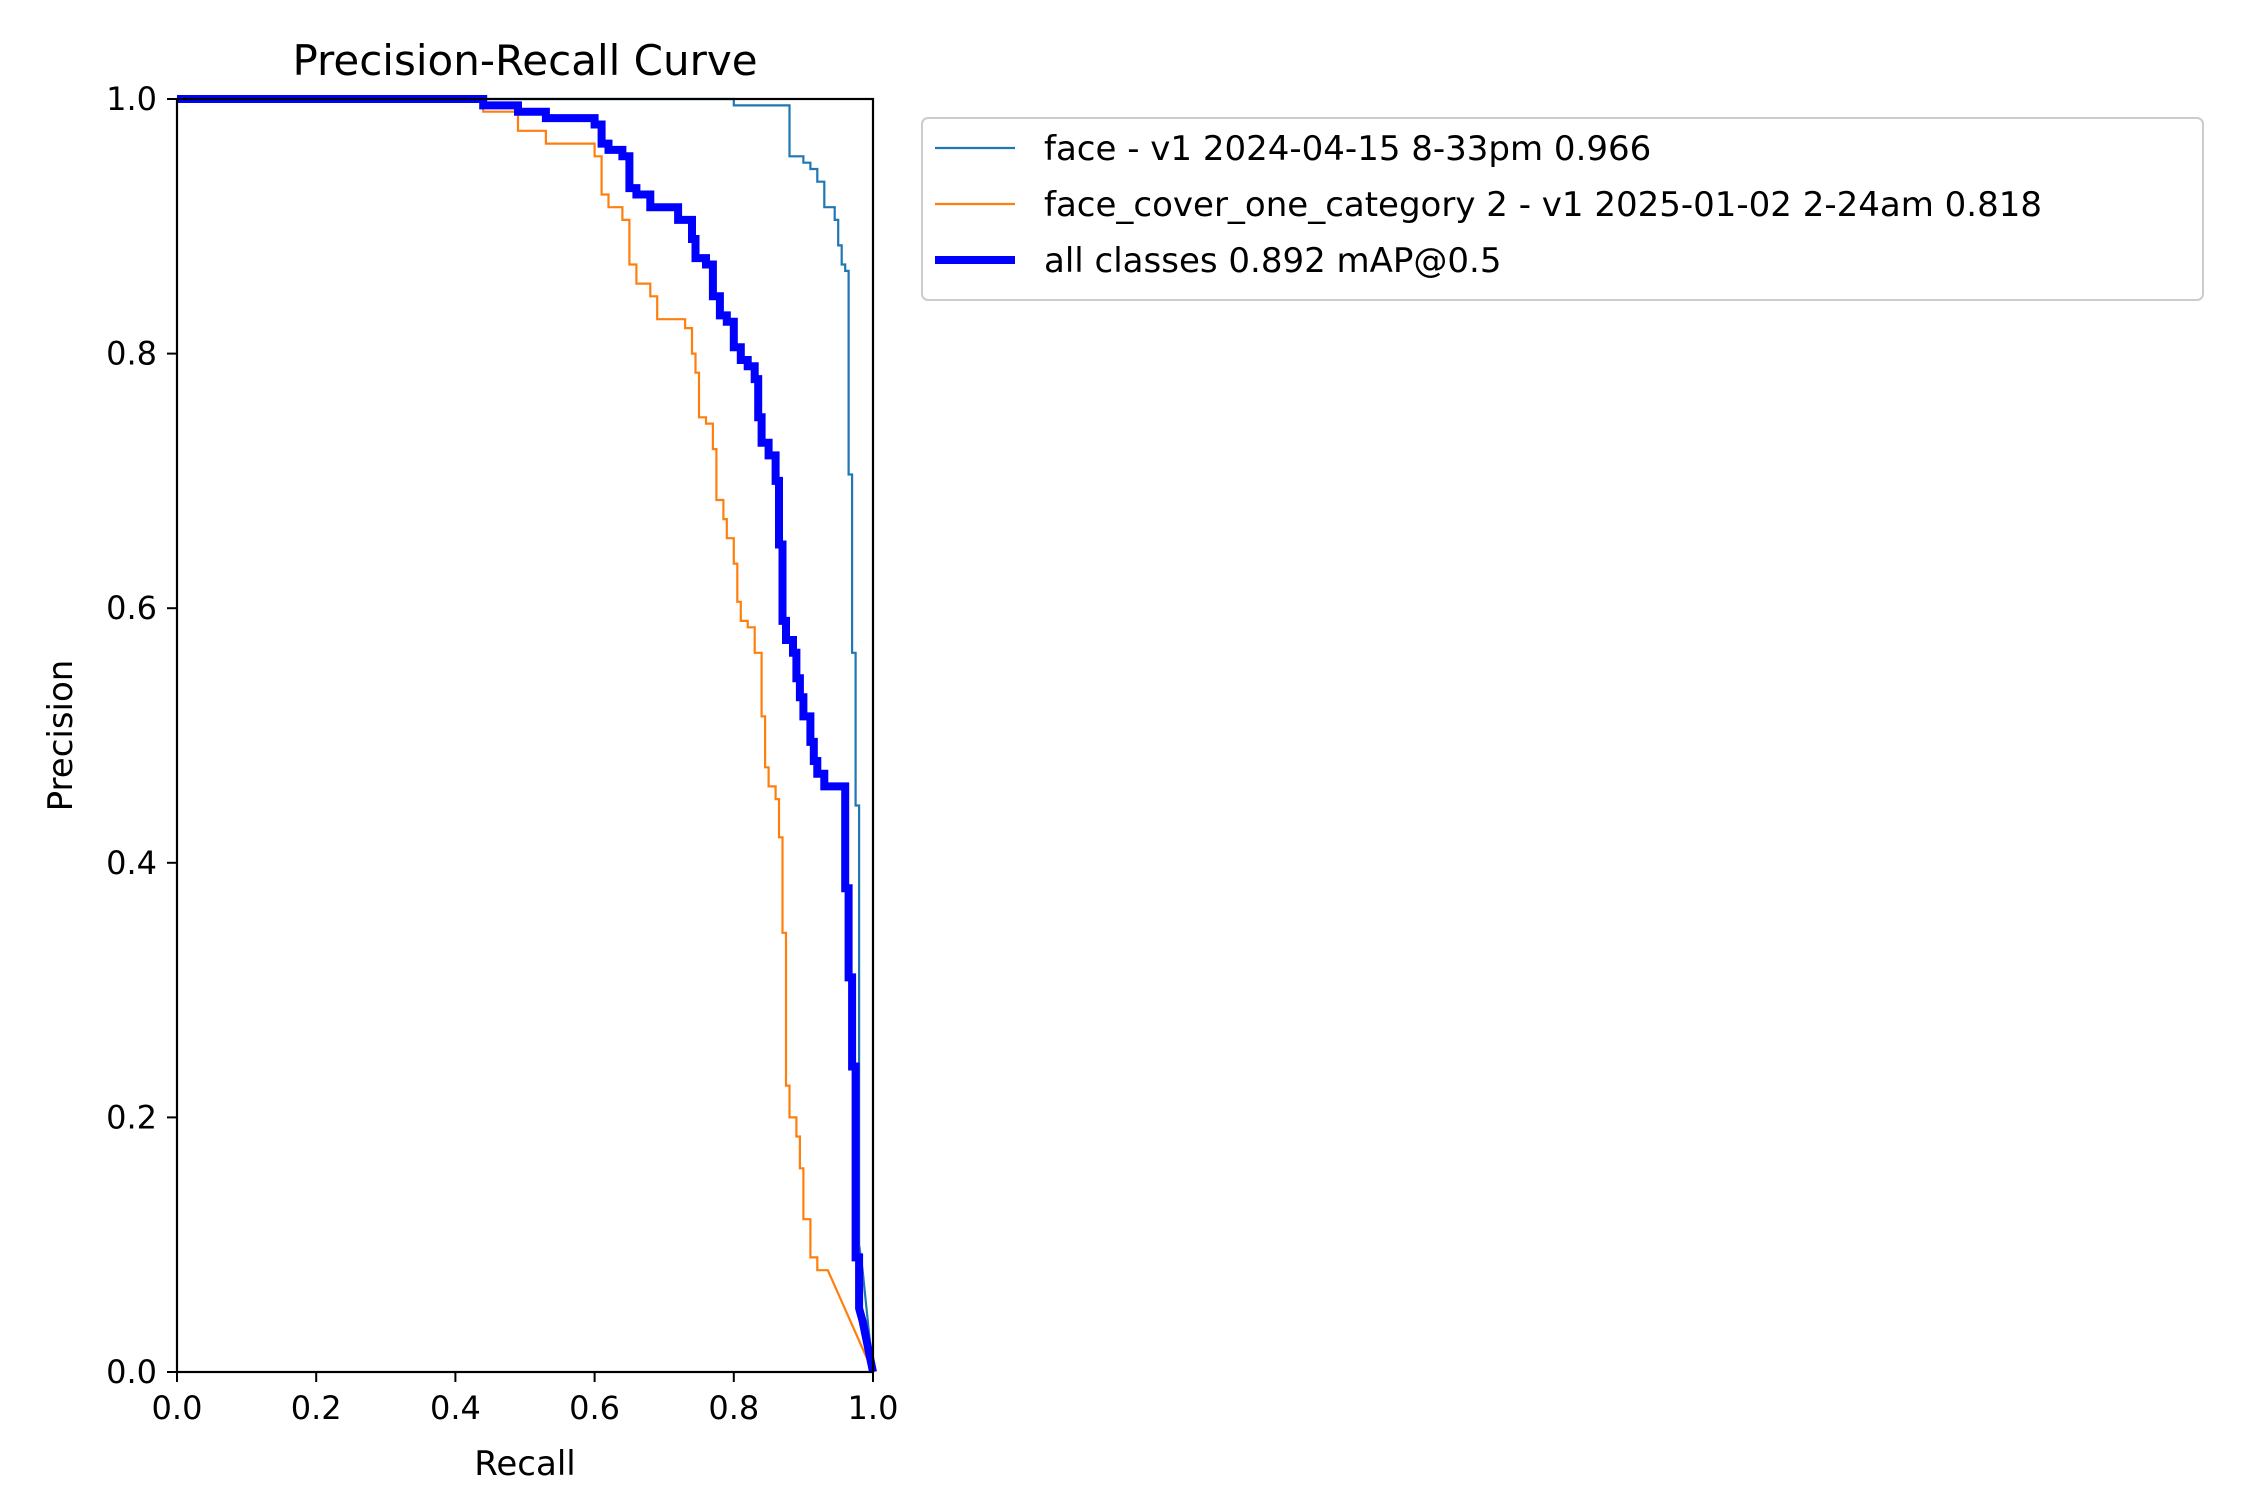  What do you see at coordinates (316, 1408) in the screenshot?
I see `x-tick-label: 0.2` at bounding box center [316, 1408].